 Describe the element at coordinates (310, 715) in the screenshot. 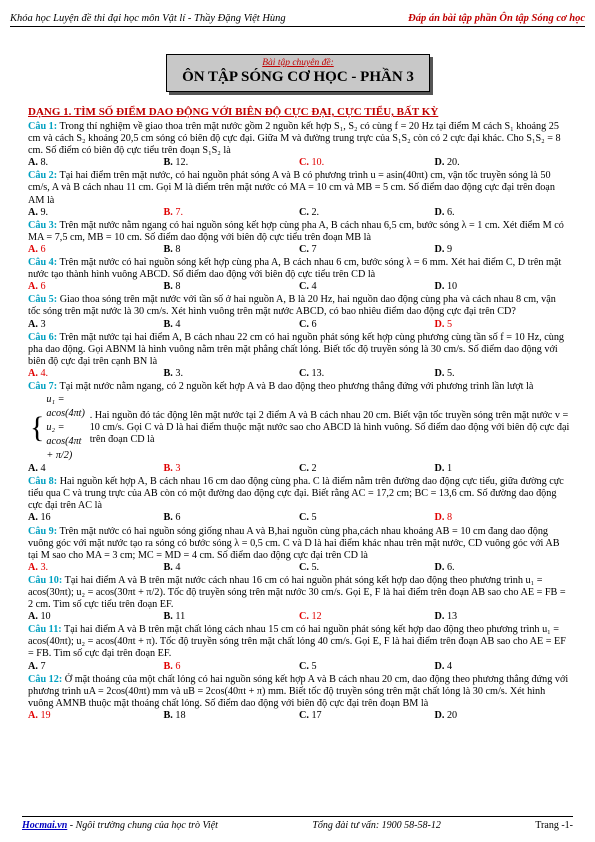

I see `answer-option: C. 17` at that location.